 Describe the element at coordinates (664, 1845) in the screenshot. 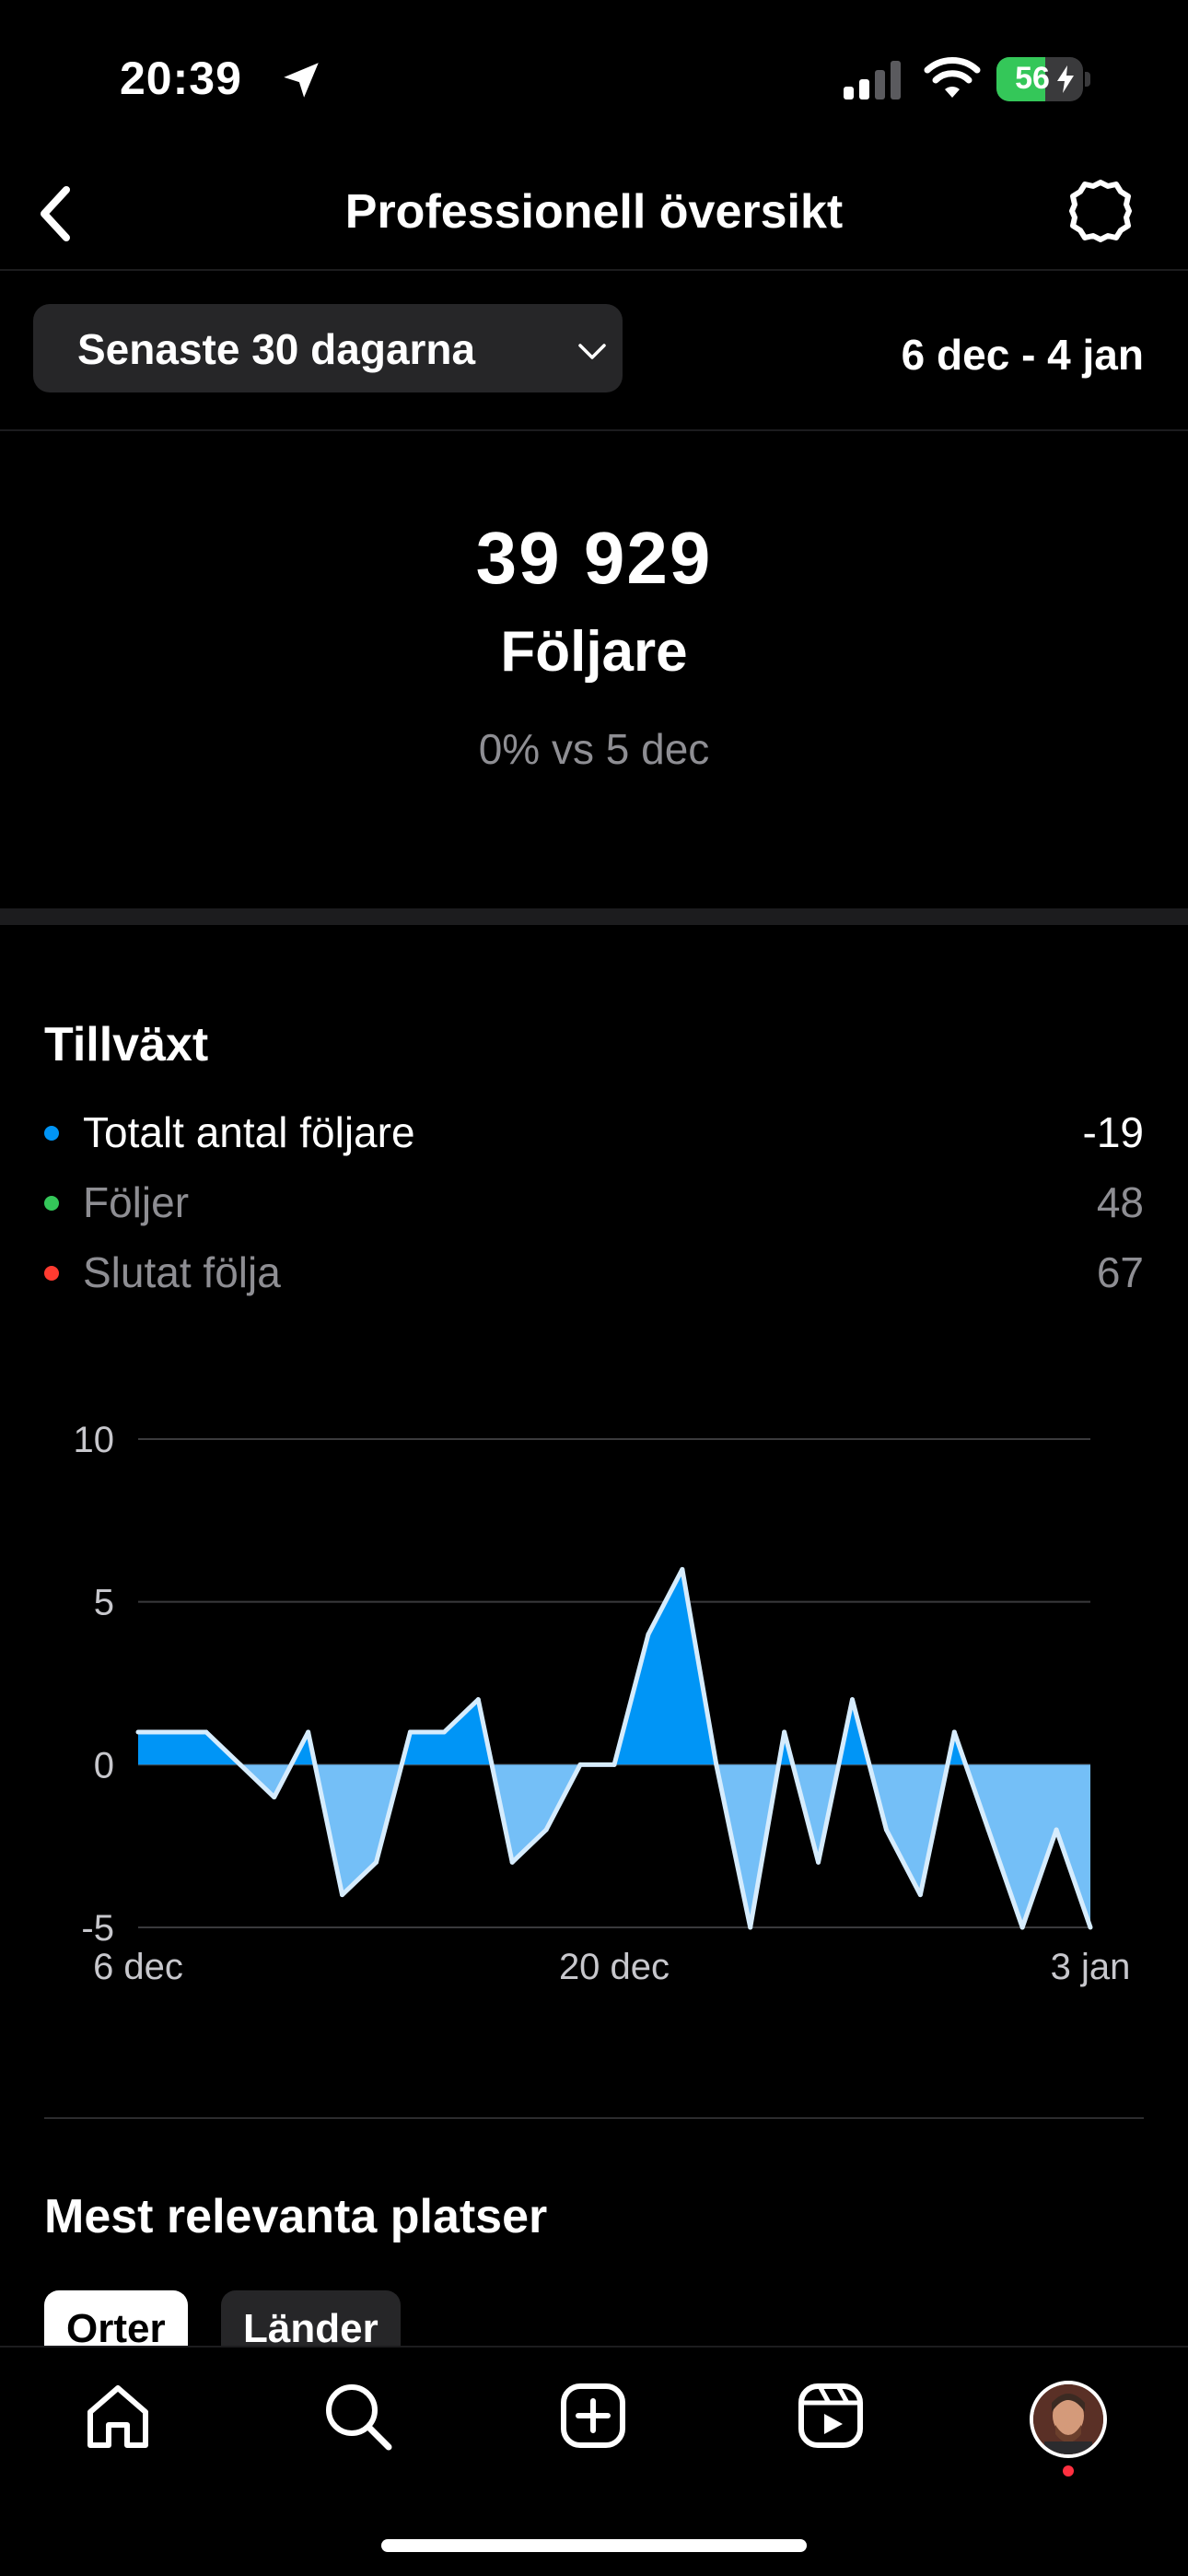

I see `area-negative` at that location.